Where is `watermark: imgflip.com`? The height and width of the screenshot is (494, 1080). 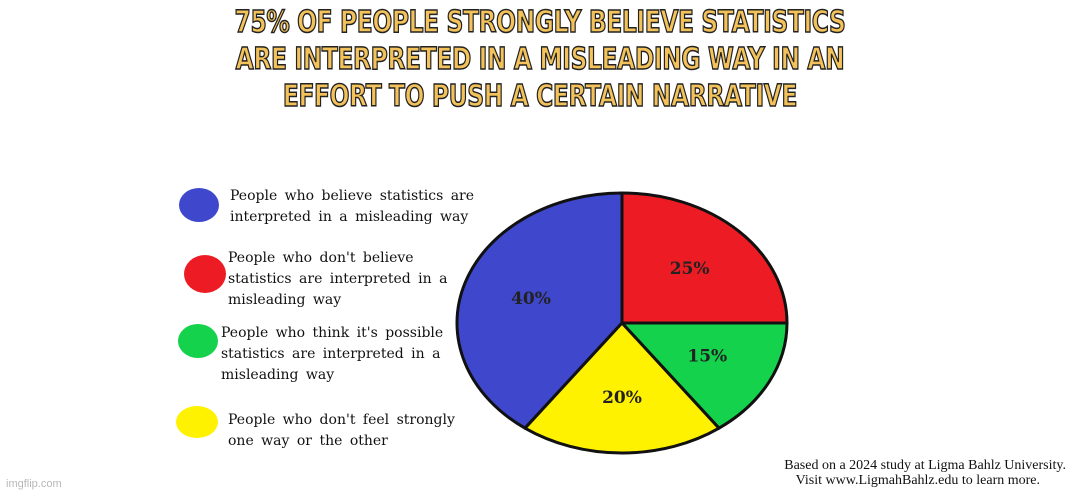 watermark: imgflip.com is located at coordinates (34, 484).